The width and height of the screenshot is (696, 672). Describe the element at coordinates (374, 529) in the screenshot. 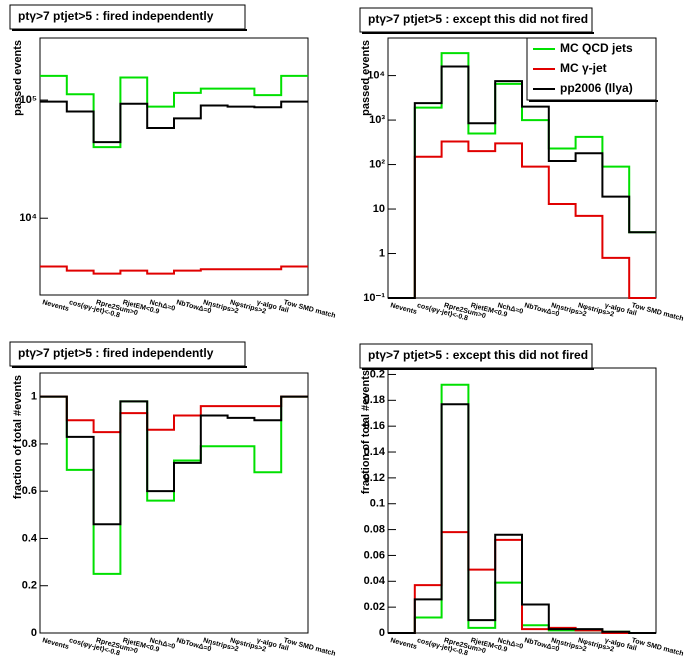

I see `y-tick-label: 0.08` at that location.